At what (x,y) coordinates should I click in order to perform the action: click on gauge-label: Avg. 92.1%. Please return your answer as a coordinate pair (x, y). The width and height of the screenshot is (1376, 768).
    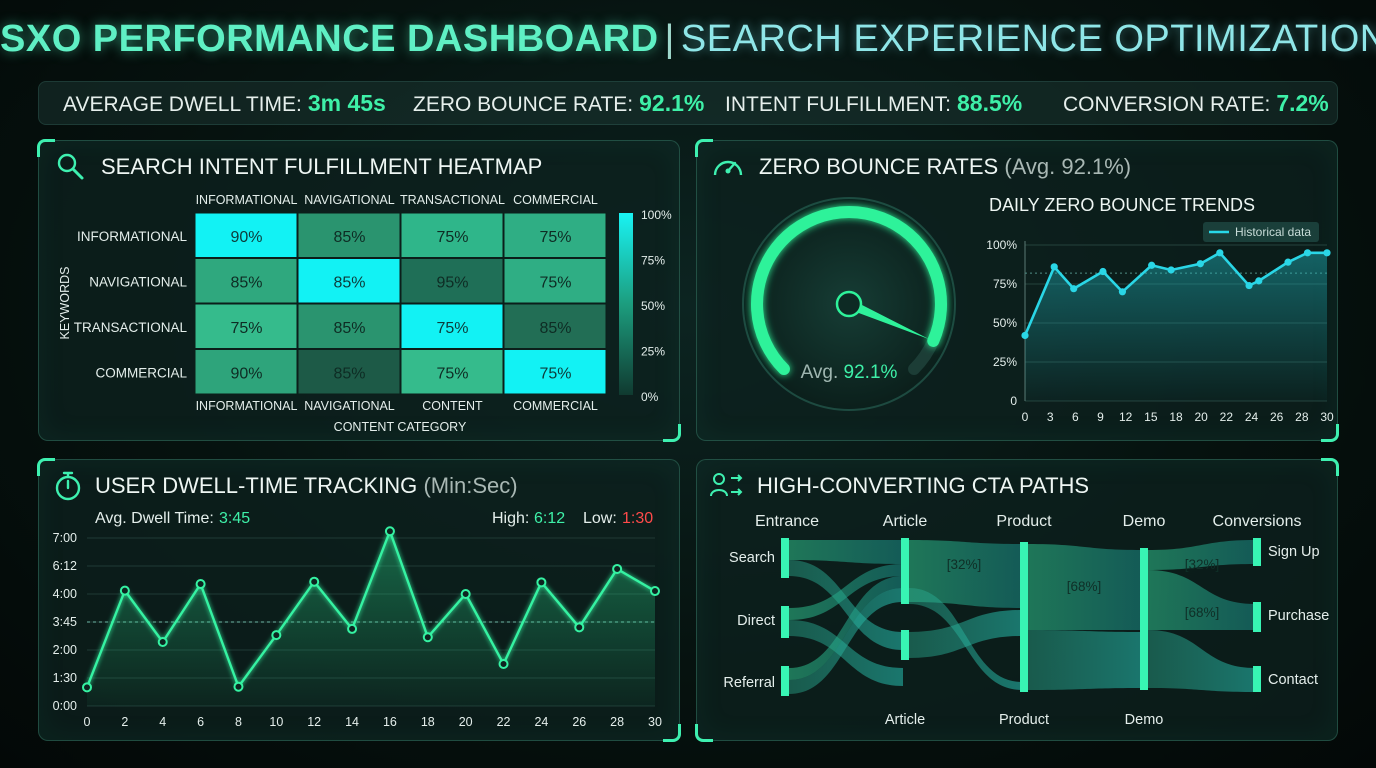
    Looking at the image, I should click on (849, 372).